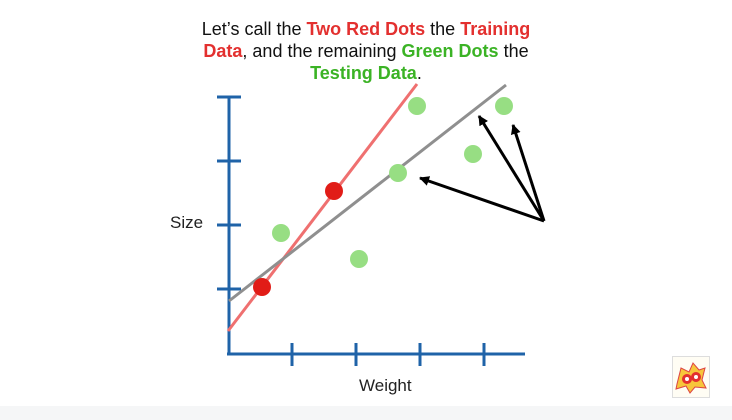  I want to click on caption-text: , and the remaining, so click(322, 51).